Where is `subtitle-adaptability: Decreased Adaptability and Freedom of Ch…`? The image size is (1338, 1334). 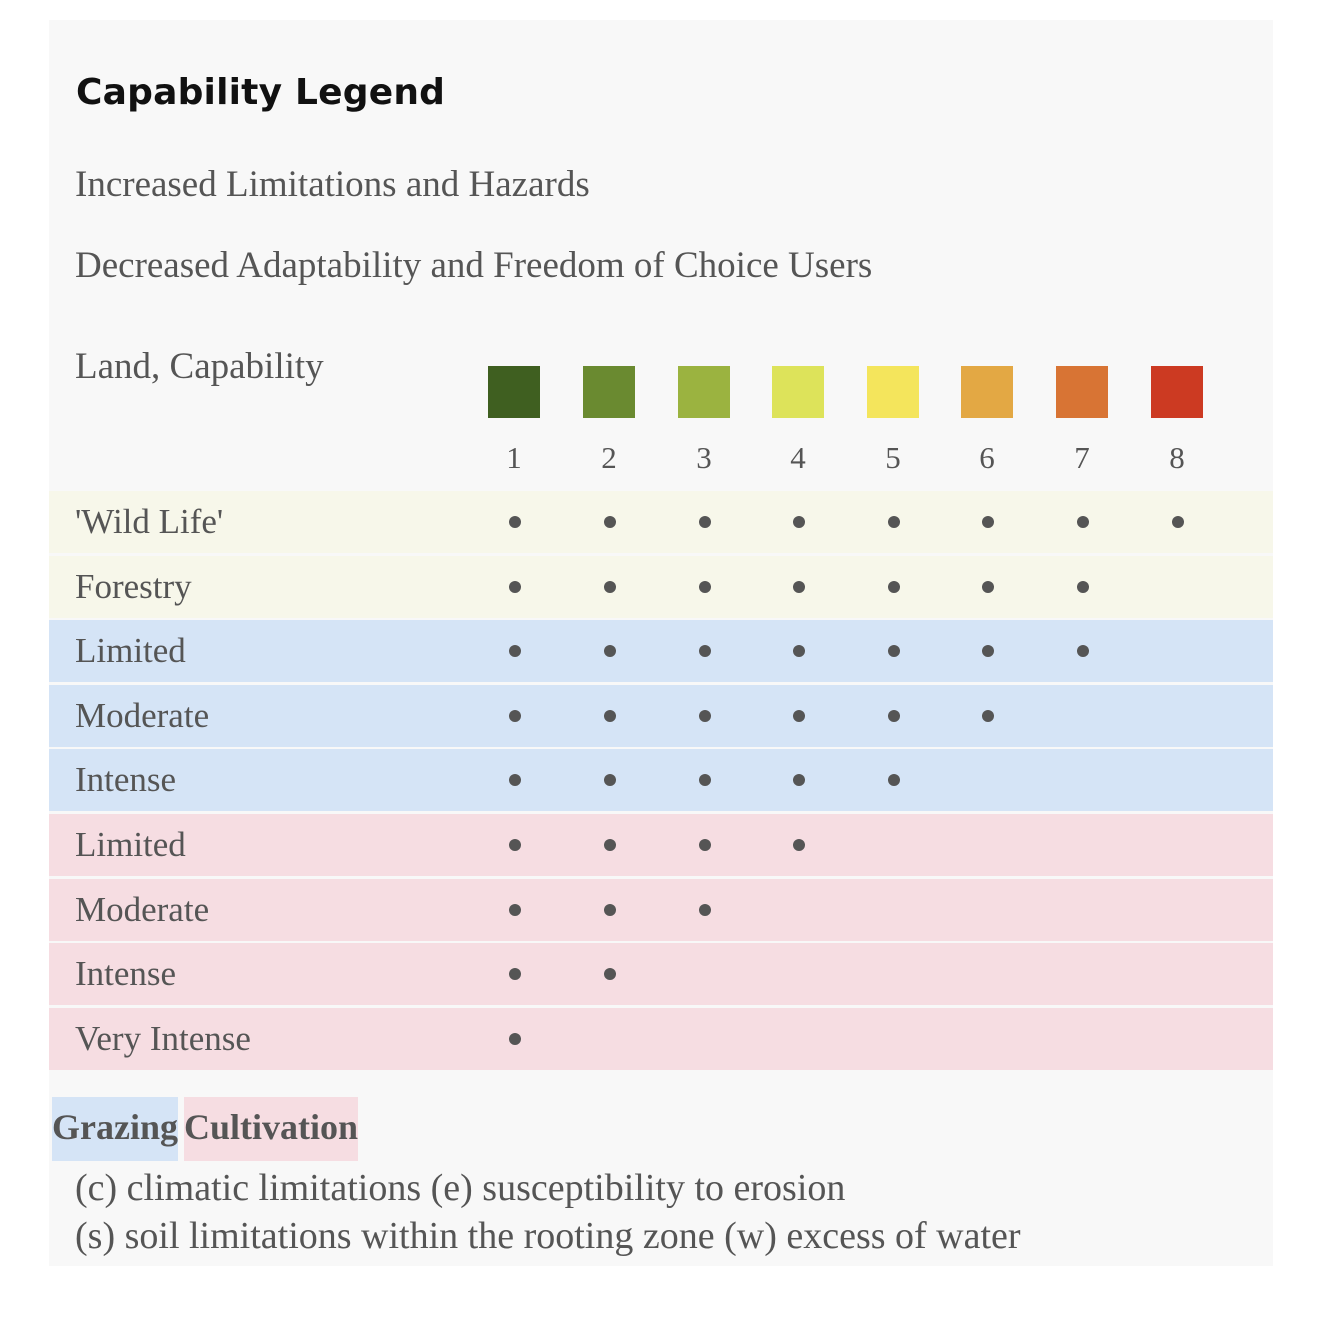
subtitle-adaptability: Decreased Adaptability and Freedom of Ch… is located at coordinates (474, 265).